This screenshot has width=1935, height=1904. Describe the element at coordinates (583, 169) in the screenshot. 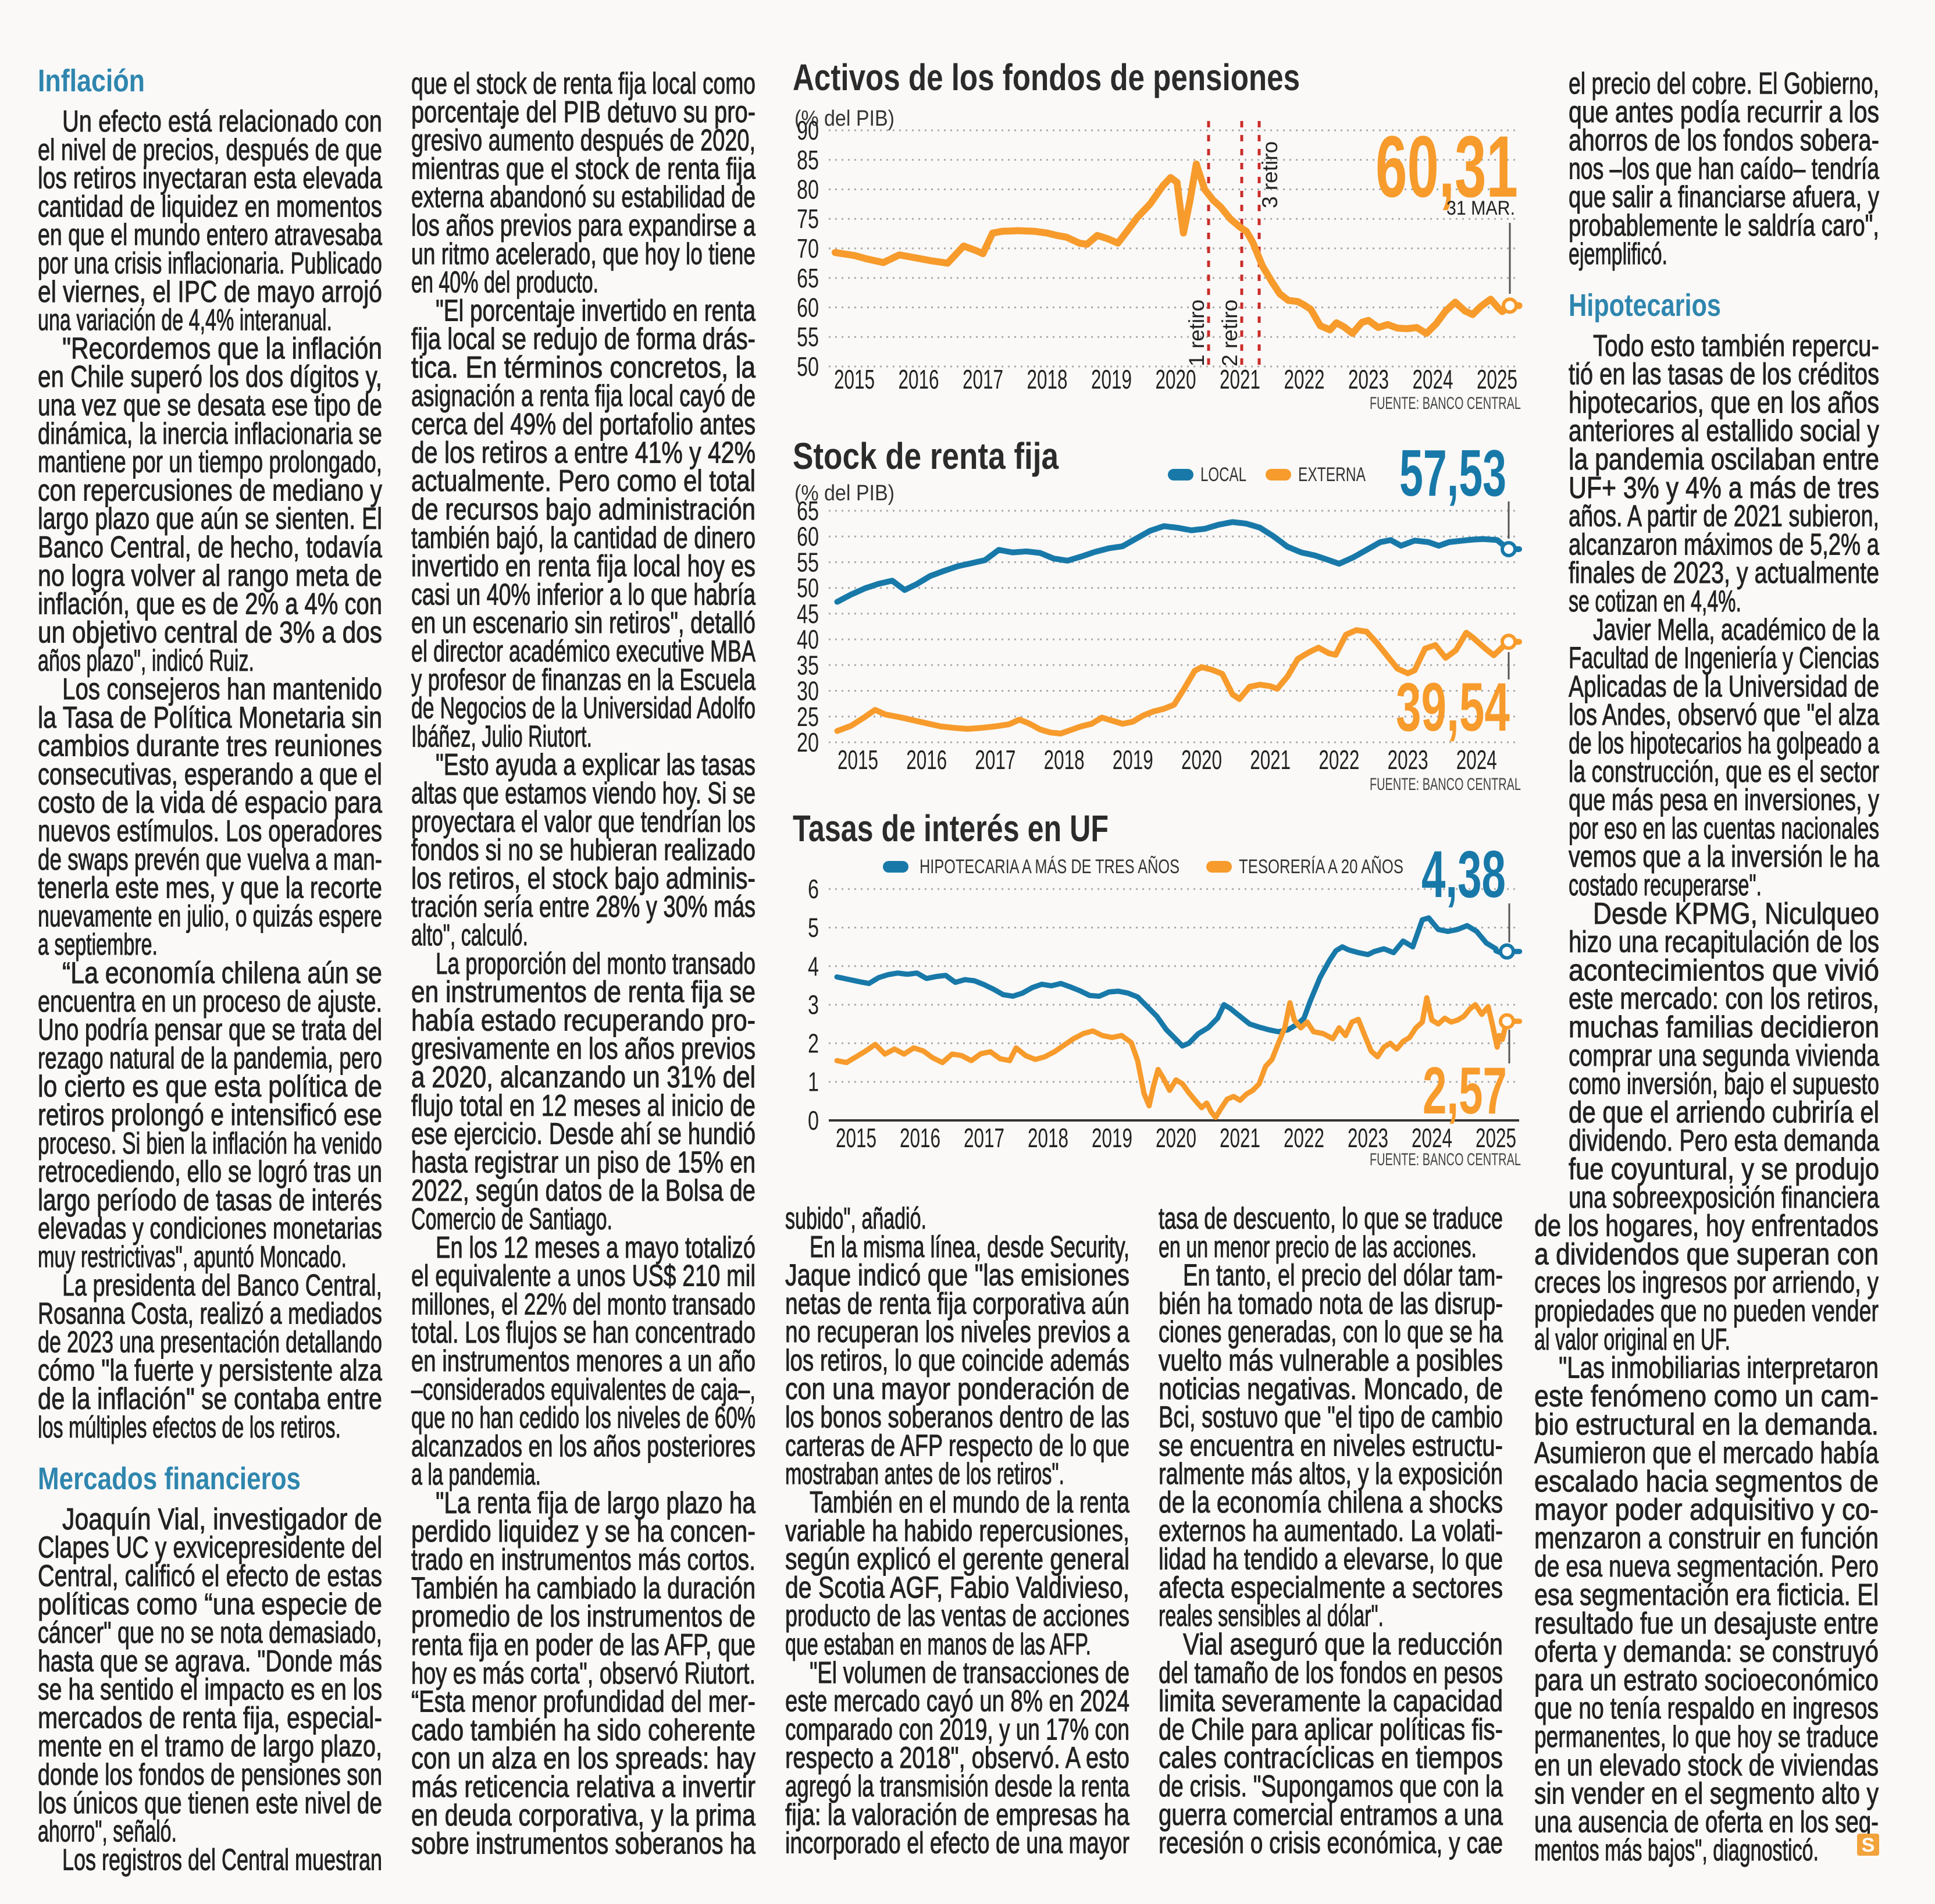

I see `svg-text:mientras que el stock de renta: mientras que el stock de renta fija` at that location.